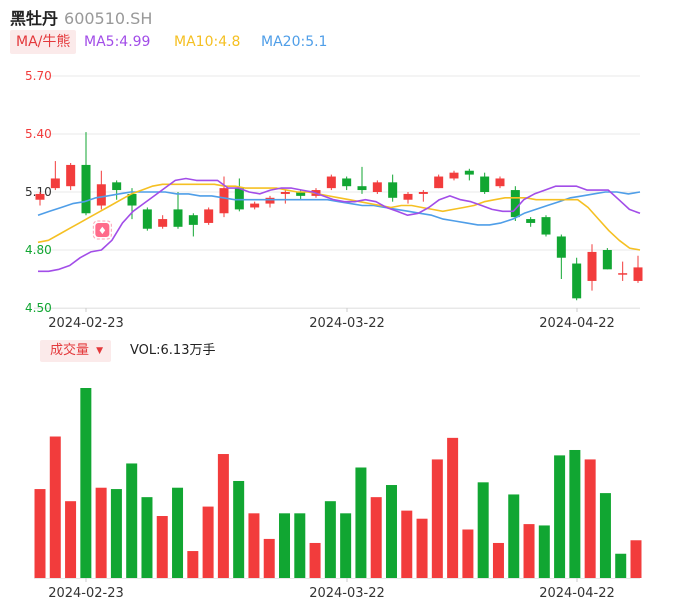 This screenshot has width=686, height=606. What do you see at coordinates (70, 350) in the screenshot?
I see `volume-indicator-label: 成交量` at bounding box center [70, 350].